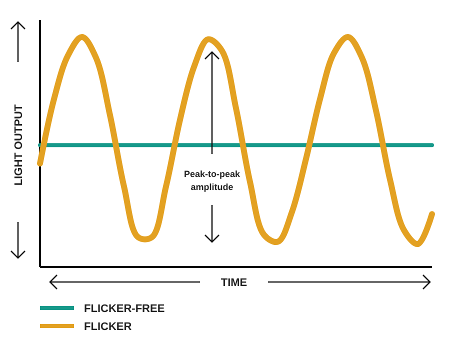 The width and height of the screenshot is (450, 359). What do you see at coordinates (124, 309) in the screenshot?
I see `legend-label: FLICKER-FREE` at bounding box center [124, 309].